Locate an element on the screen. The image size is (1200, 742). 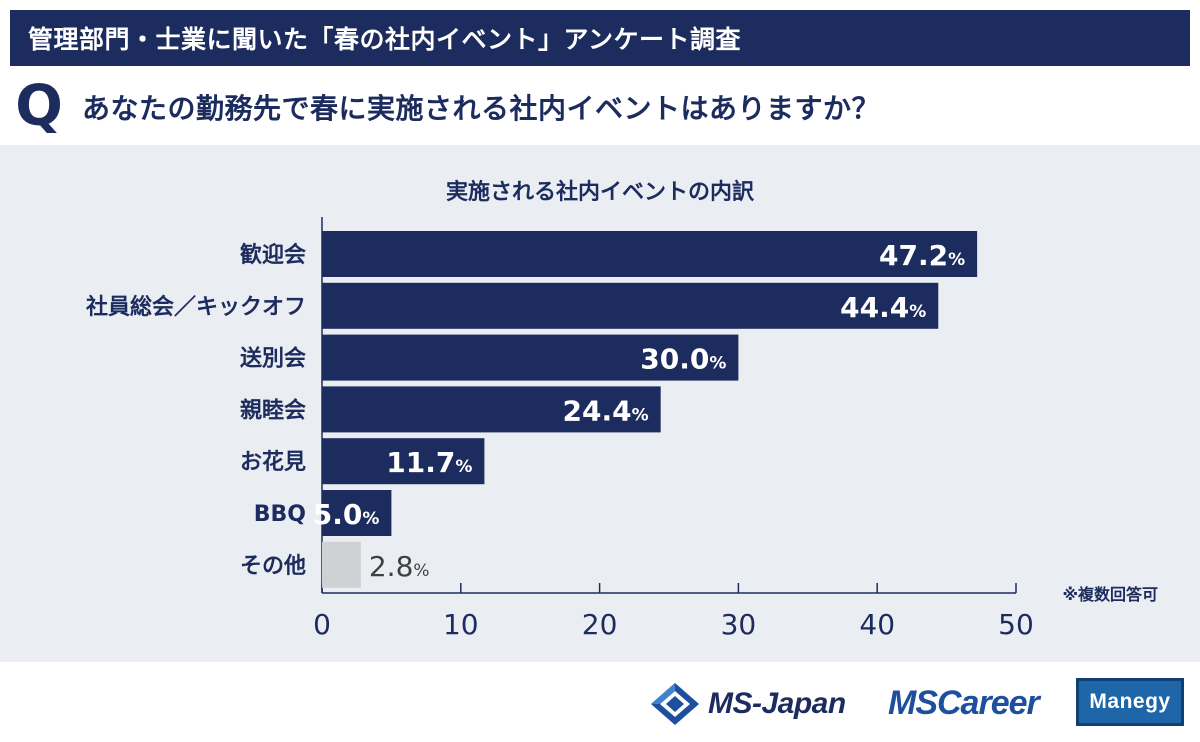
data-label: 5.0% is located at coordinates (346, 514).